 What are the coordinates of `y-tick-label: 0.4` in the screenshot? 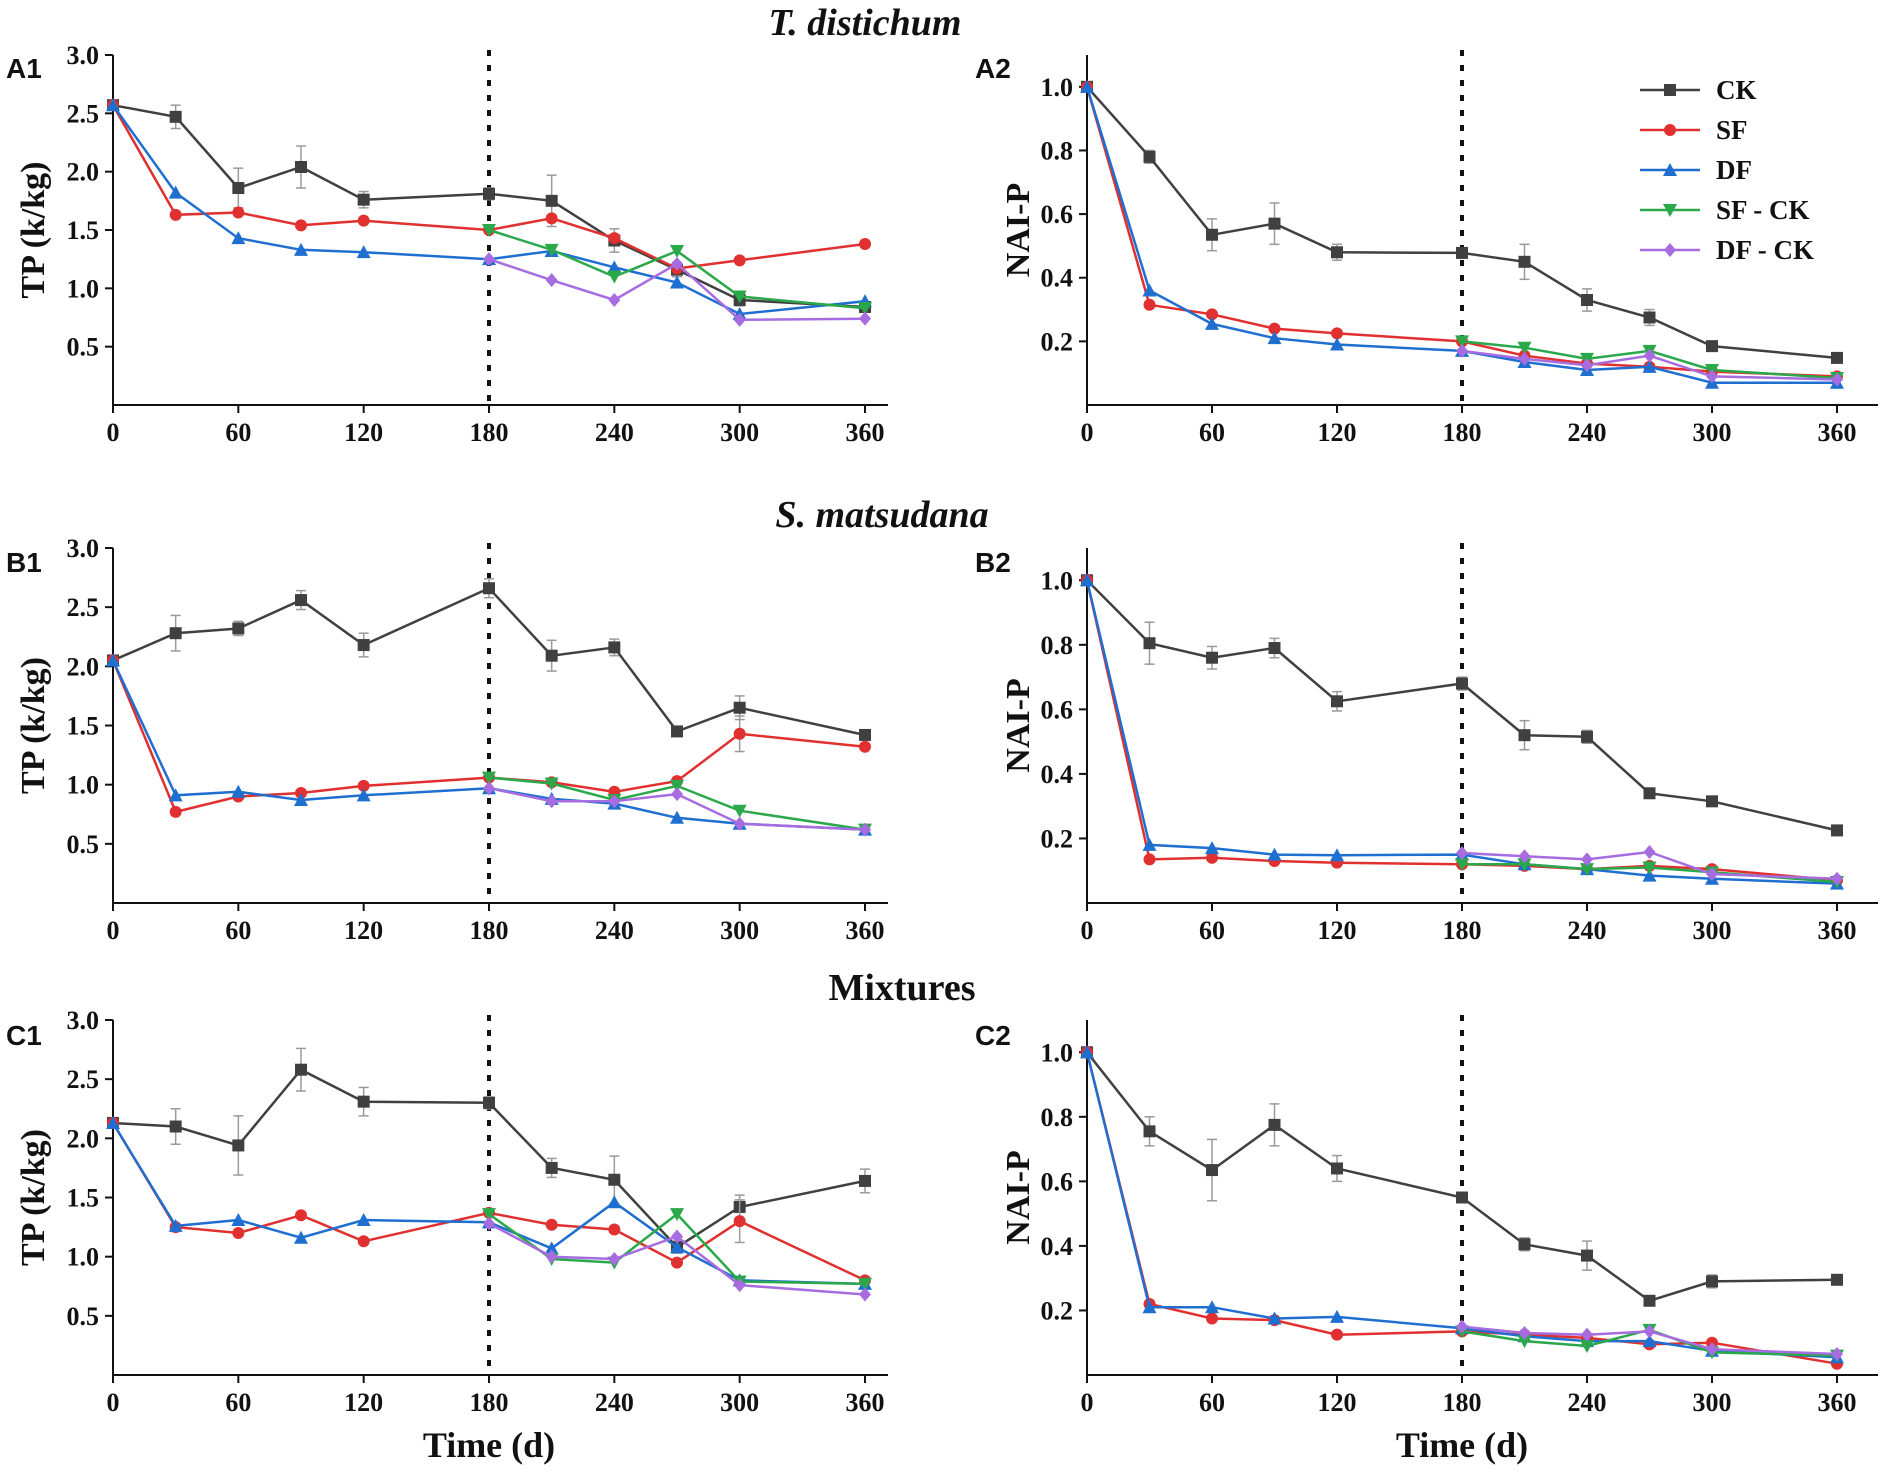 It's located at (1057, 774).